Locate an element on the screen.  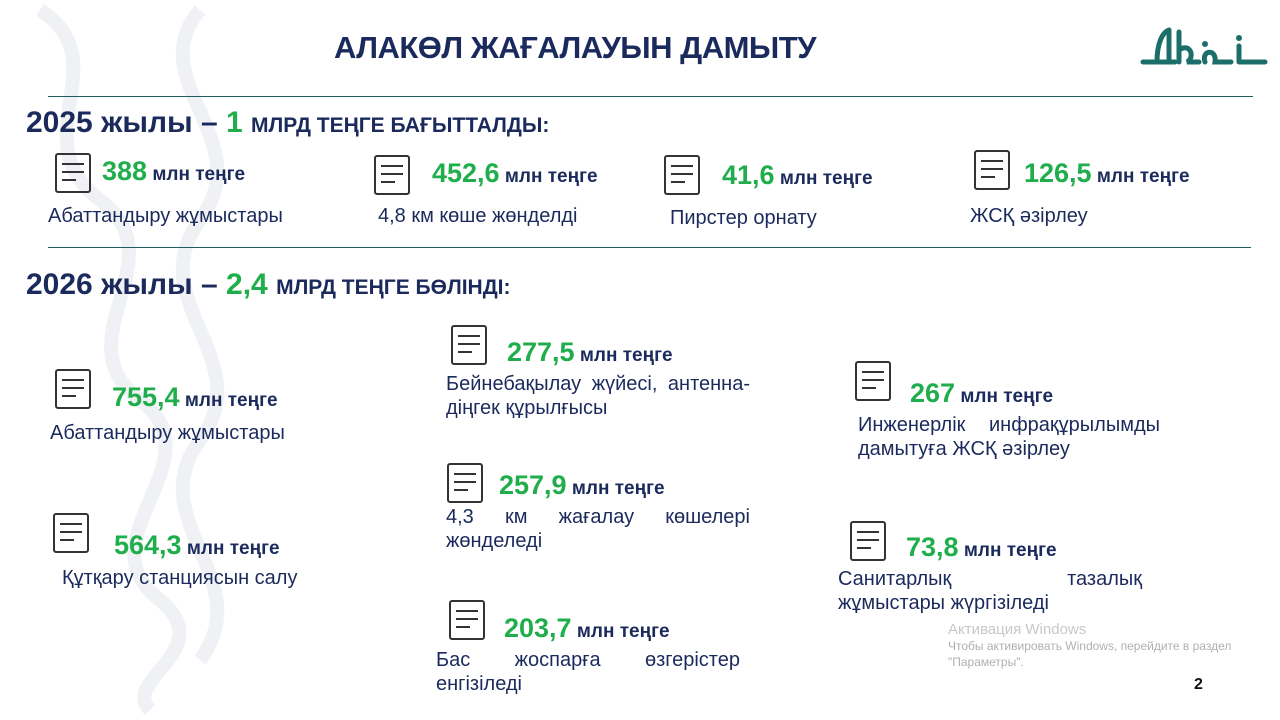
cleaning-icon is located at coordinates (868, 541).